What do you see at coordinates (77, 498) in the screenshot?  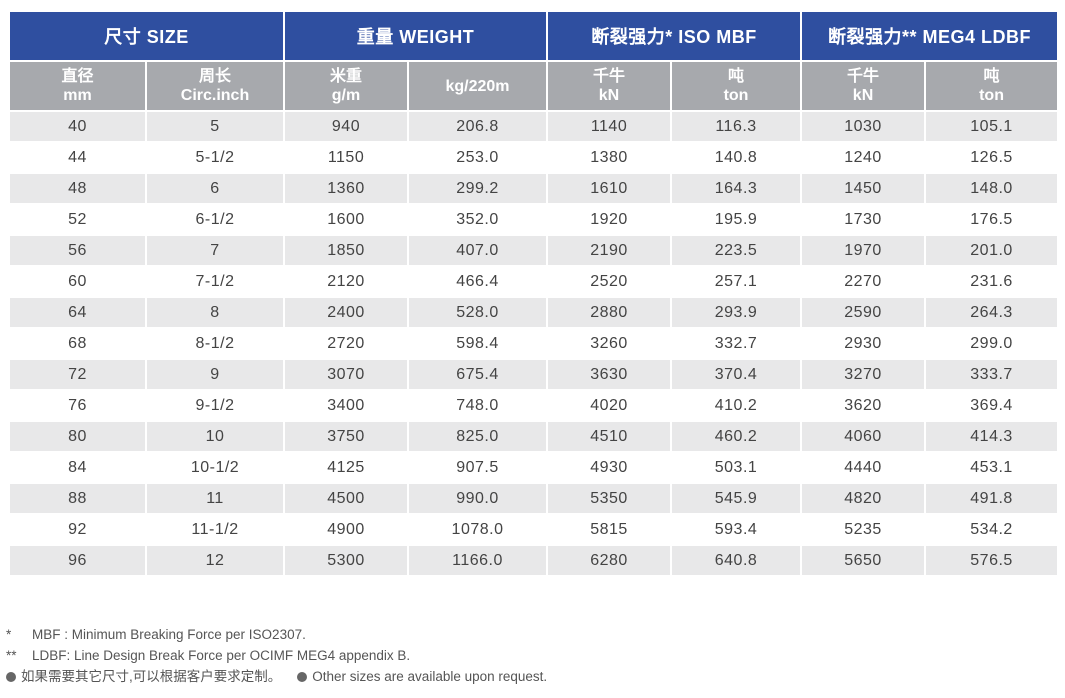 I see `cell-diameter: 88` at bounding box center [77, 498].